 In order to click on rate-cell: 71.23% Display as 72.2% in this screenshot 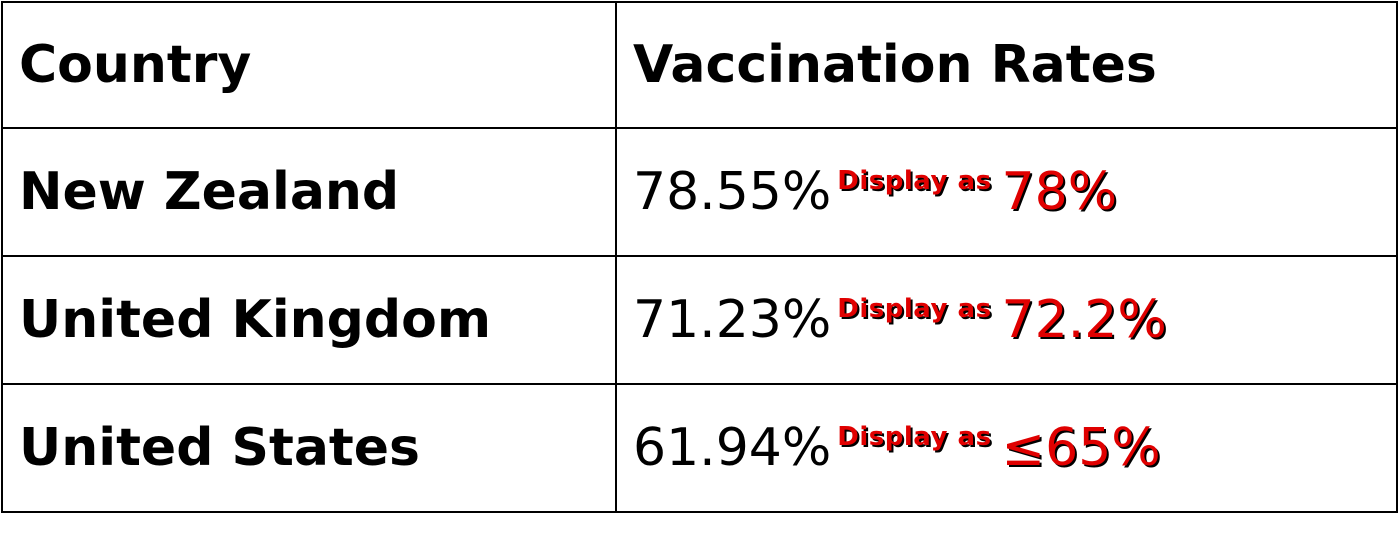, I will do `click(1006, 320)`.